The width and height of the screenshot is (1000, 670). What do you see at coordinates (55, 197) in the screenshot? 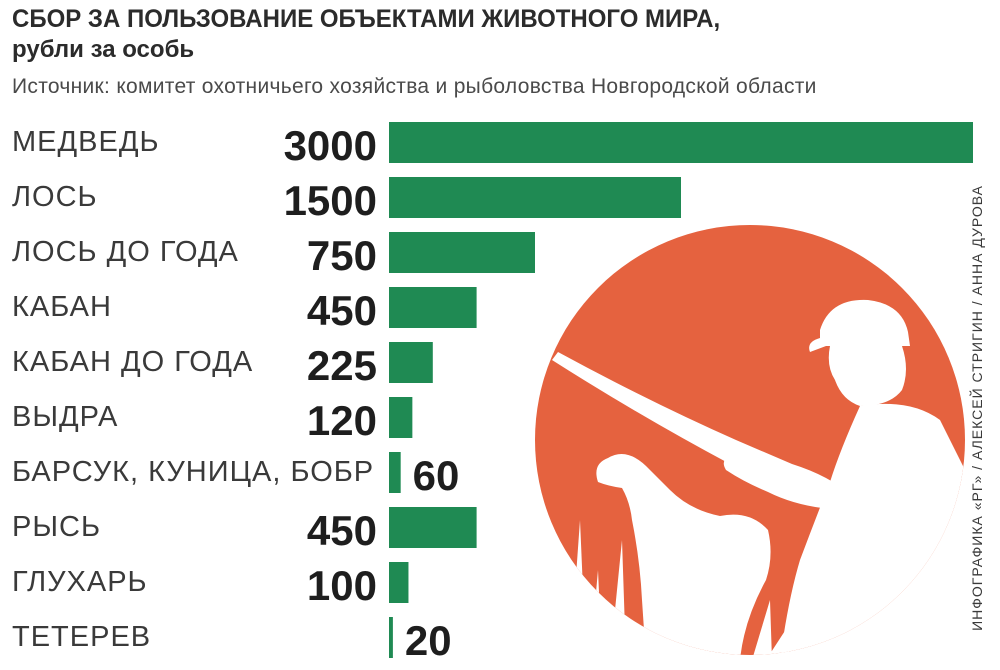
I see `category-label: ЛОСЬ` at bounding box center [55, 197].